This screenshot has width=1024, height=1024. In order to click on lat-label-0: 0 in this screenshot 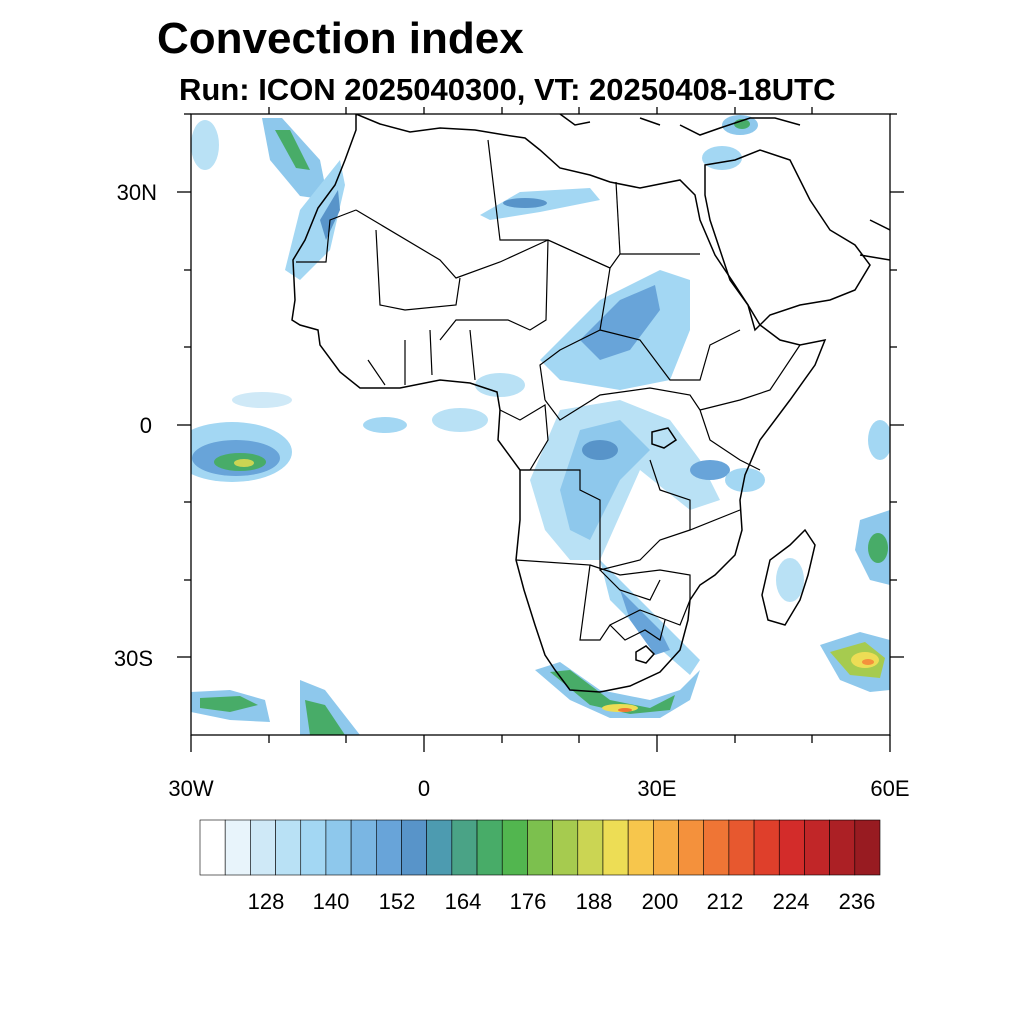, I will do `click(145, 425)`.